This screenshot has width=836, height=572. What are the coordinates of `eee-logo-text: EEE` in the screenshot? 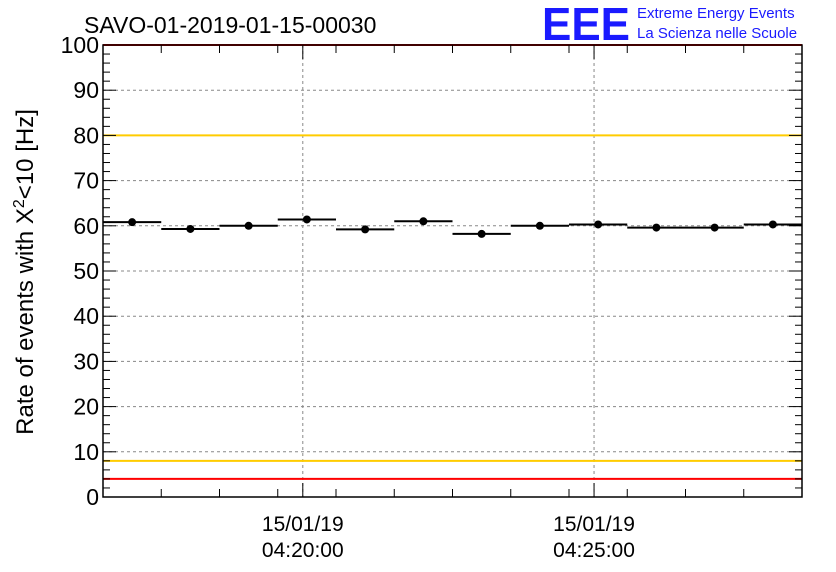 It's located at (586, 25).